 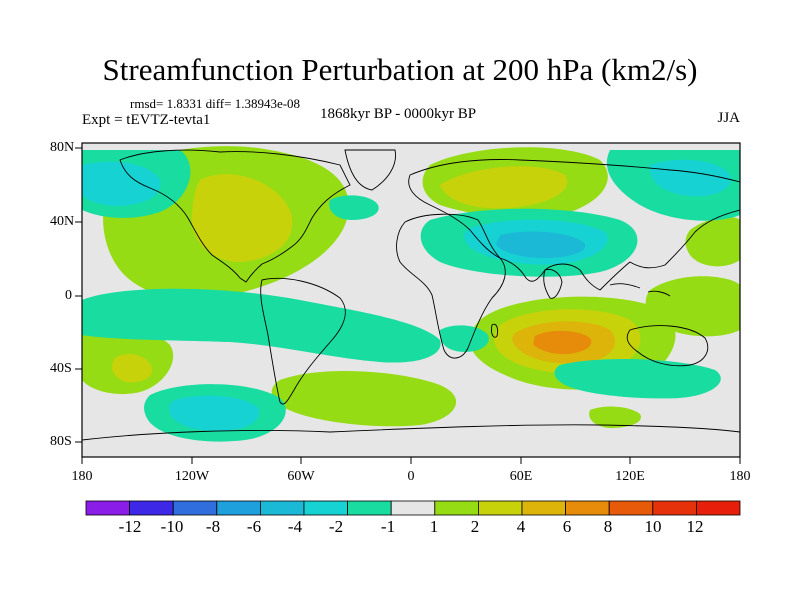 What do you see at coordinates (364, 398) in the screenshot?
I see `contour-pos-south-atlantic` at bounding box center [364, 398].